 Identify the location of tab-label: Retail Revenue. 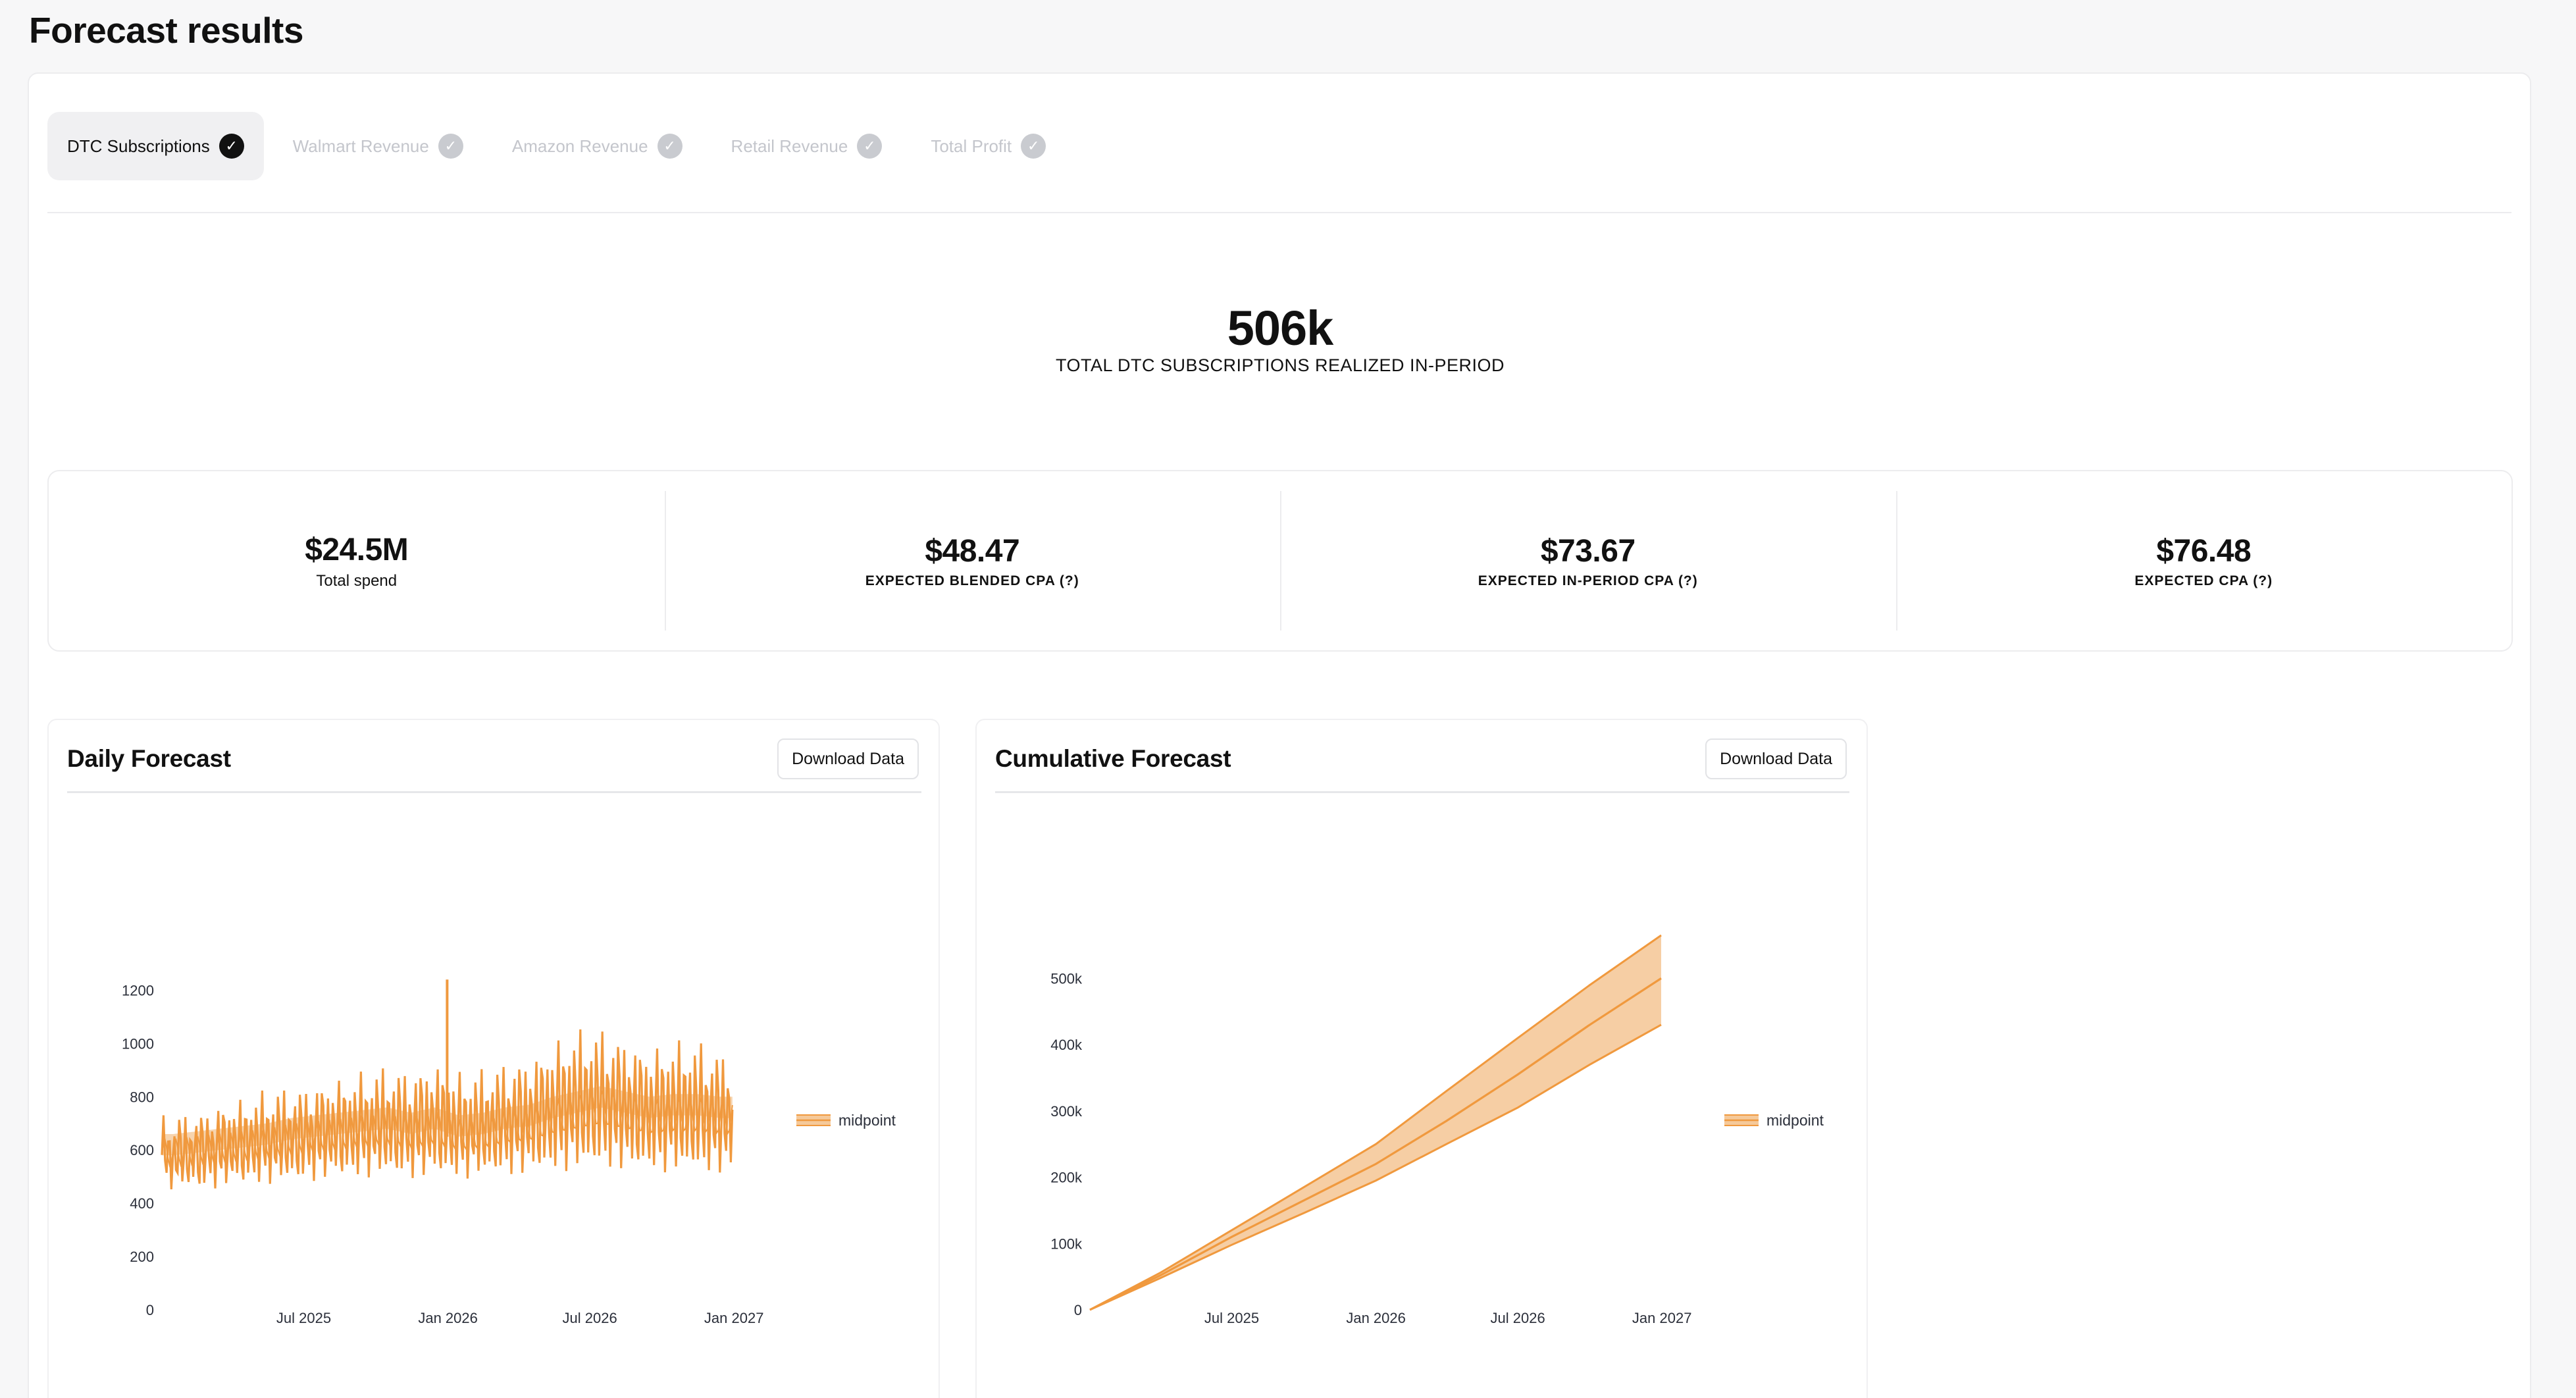
(789, 146).